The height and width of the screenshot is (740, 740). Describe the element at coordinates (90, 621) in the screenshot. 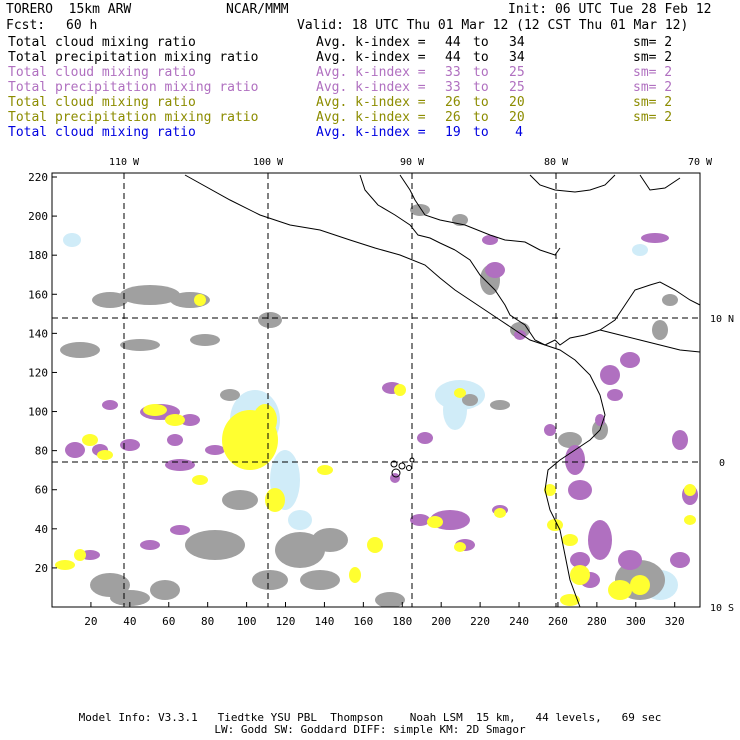

I see `x-tick-label: 20` at that location.